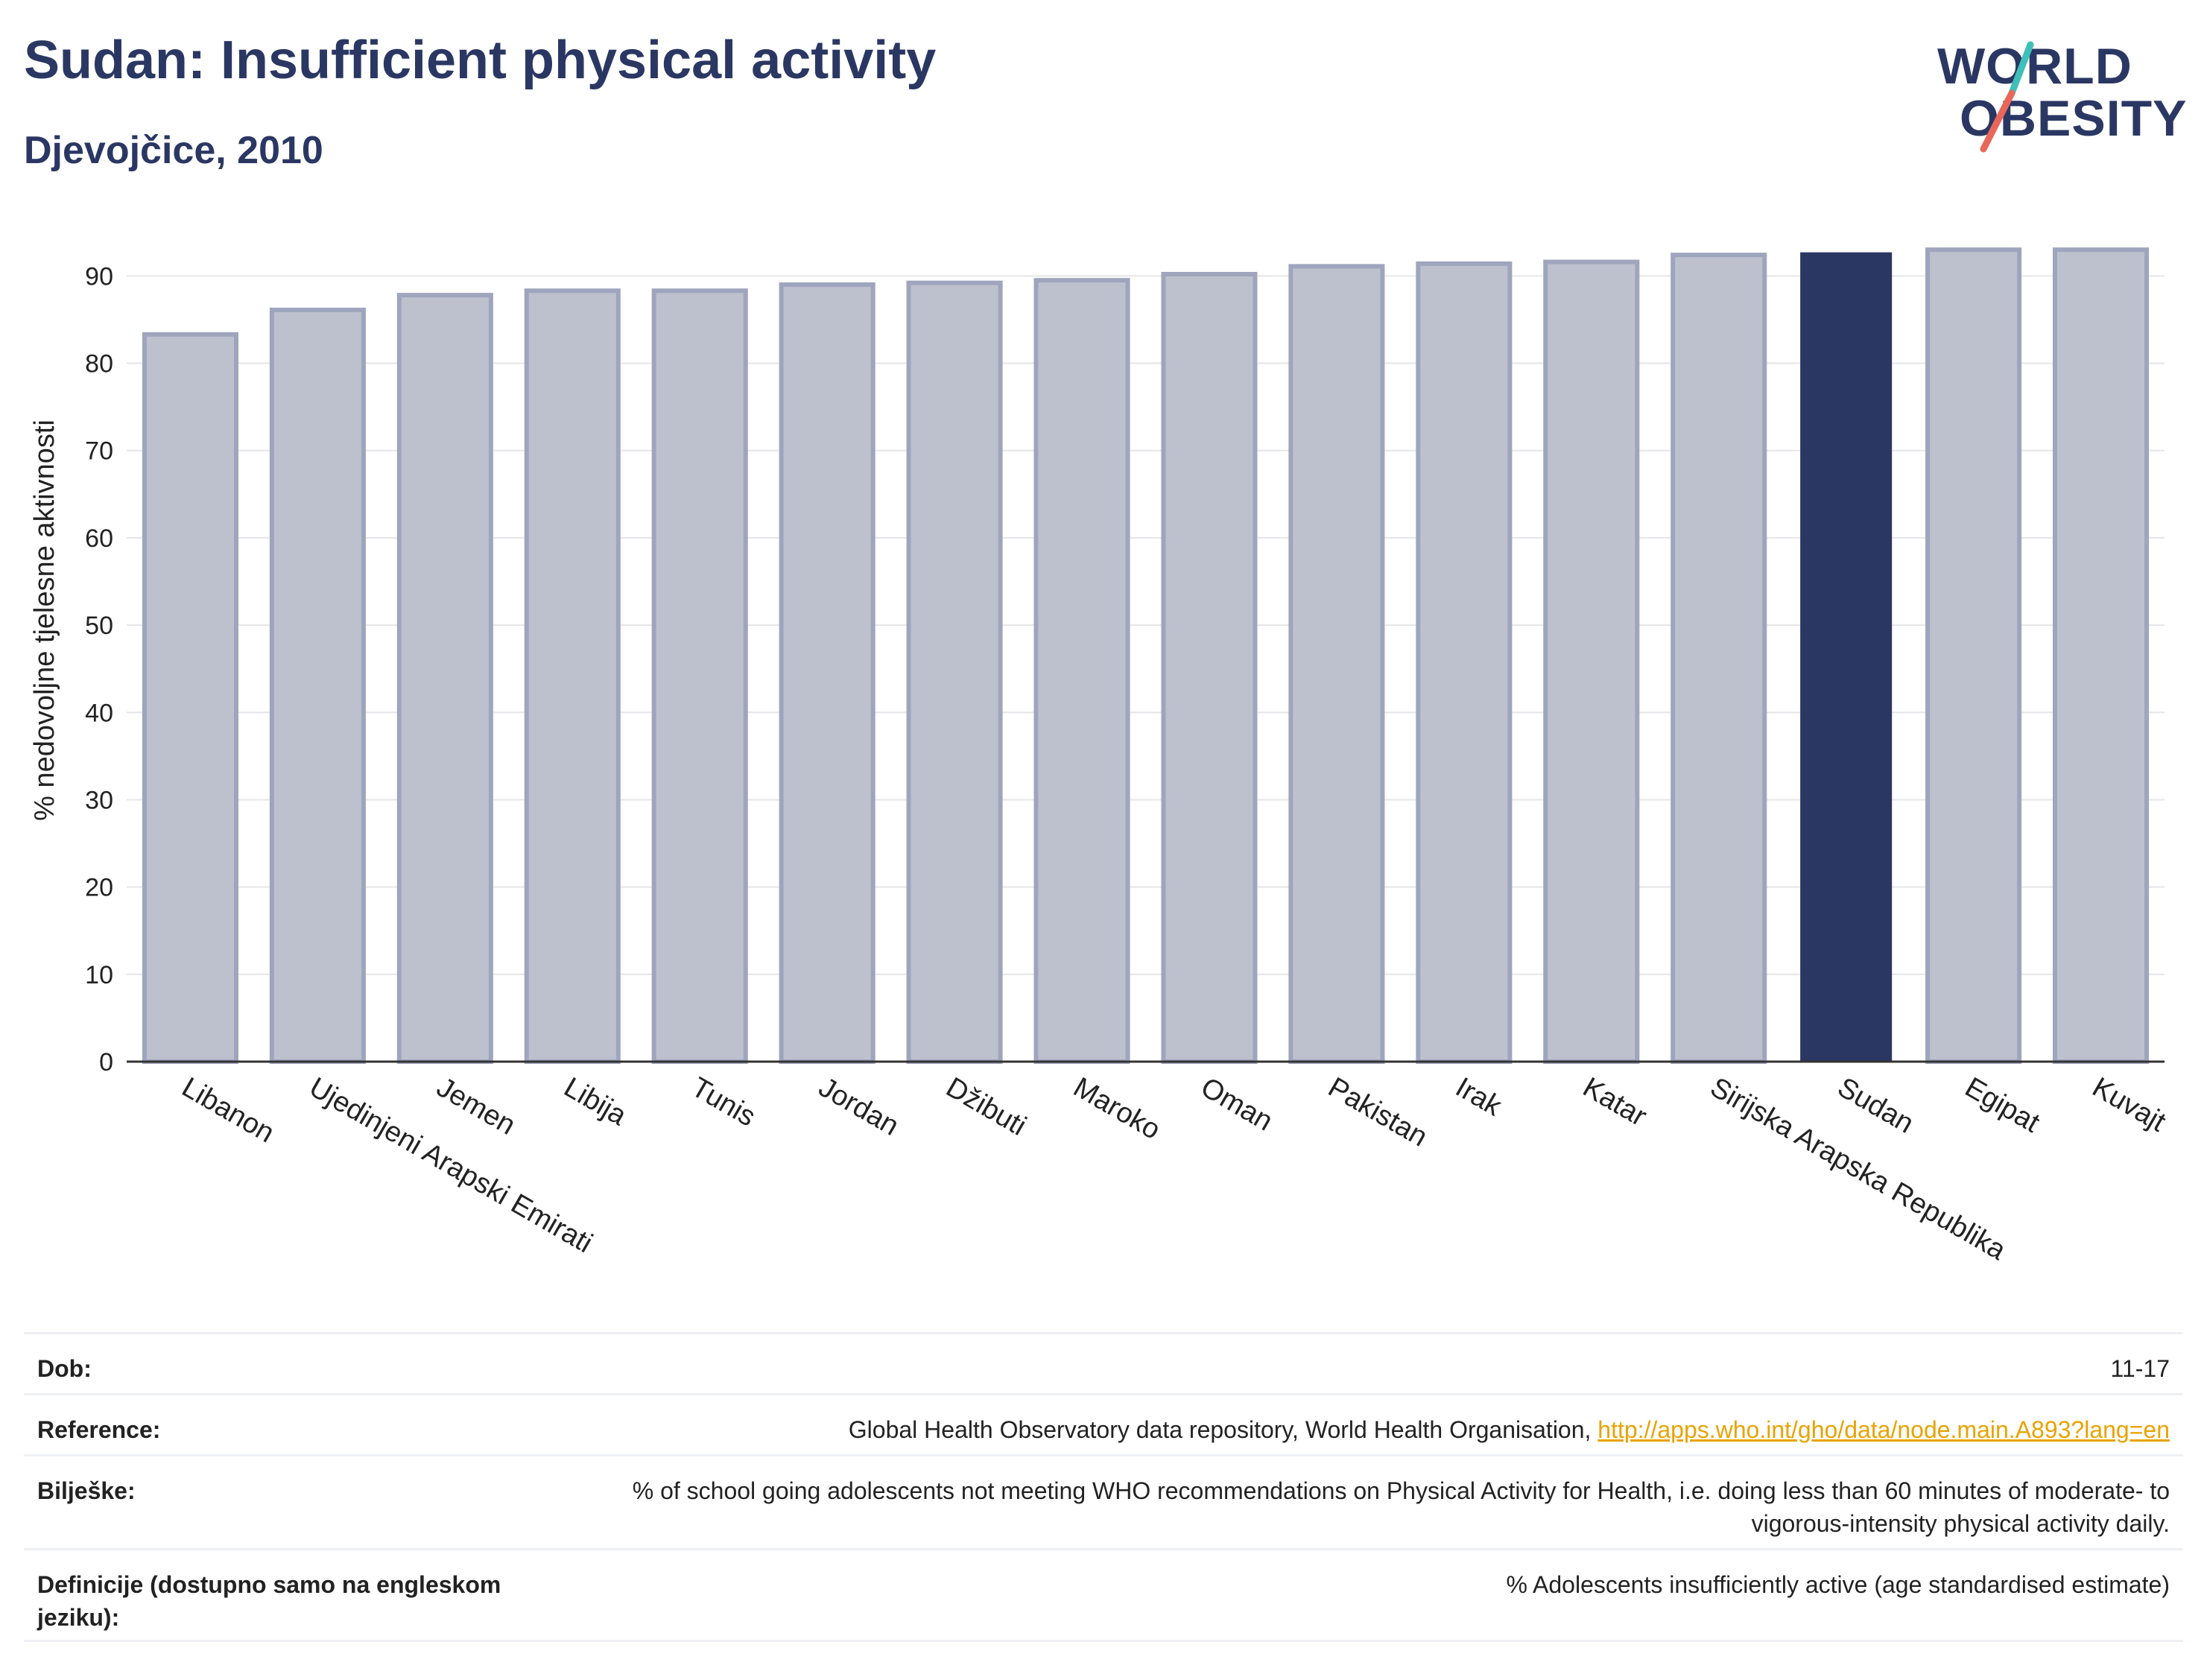  I want to click on x-tick-label: Oman, so click(1236, 1104).